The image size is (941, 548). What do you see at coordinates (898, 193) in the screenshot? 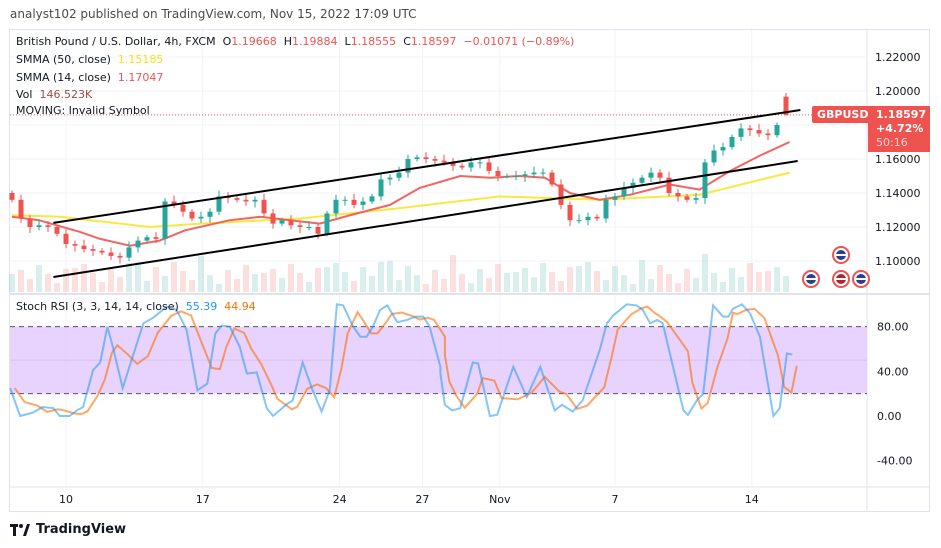
I see `price-tick-label: 1.14000` at bounding box center [898, 193].